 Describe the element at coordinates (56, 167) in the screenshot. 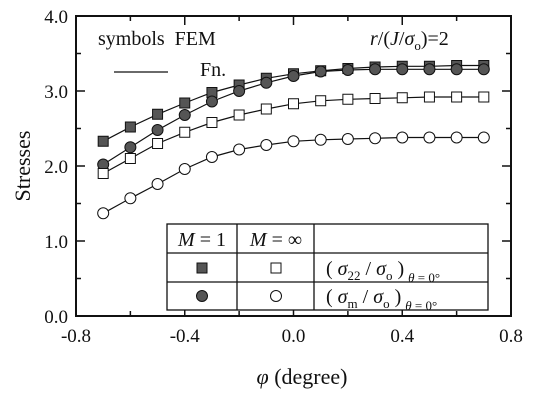

I see `y-tick-label: 2.0` at that location.